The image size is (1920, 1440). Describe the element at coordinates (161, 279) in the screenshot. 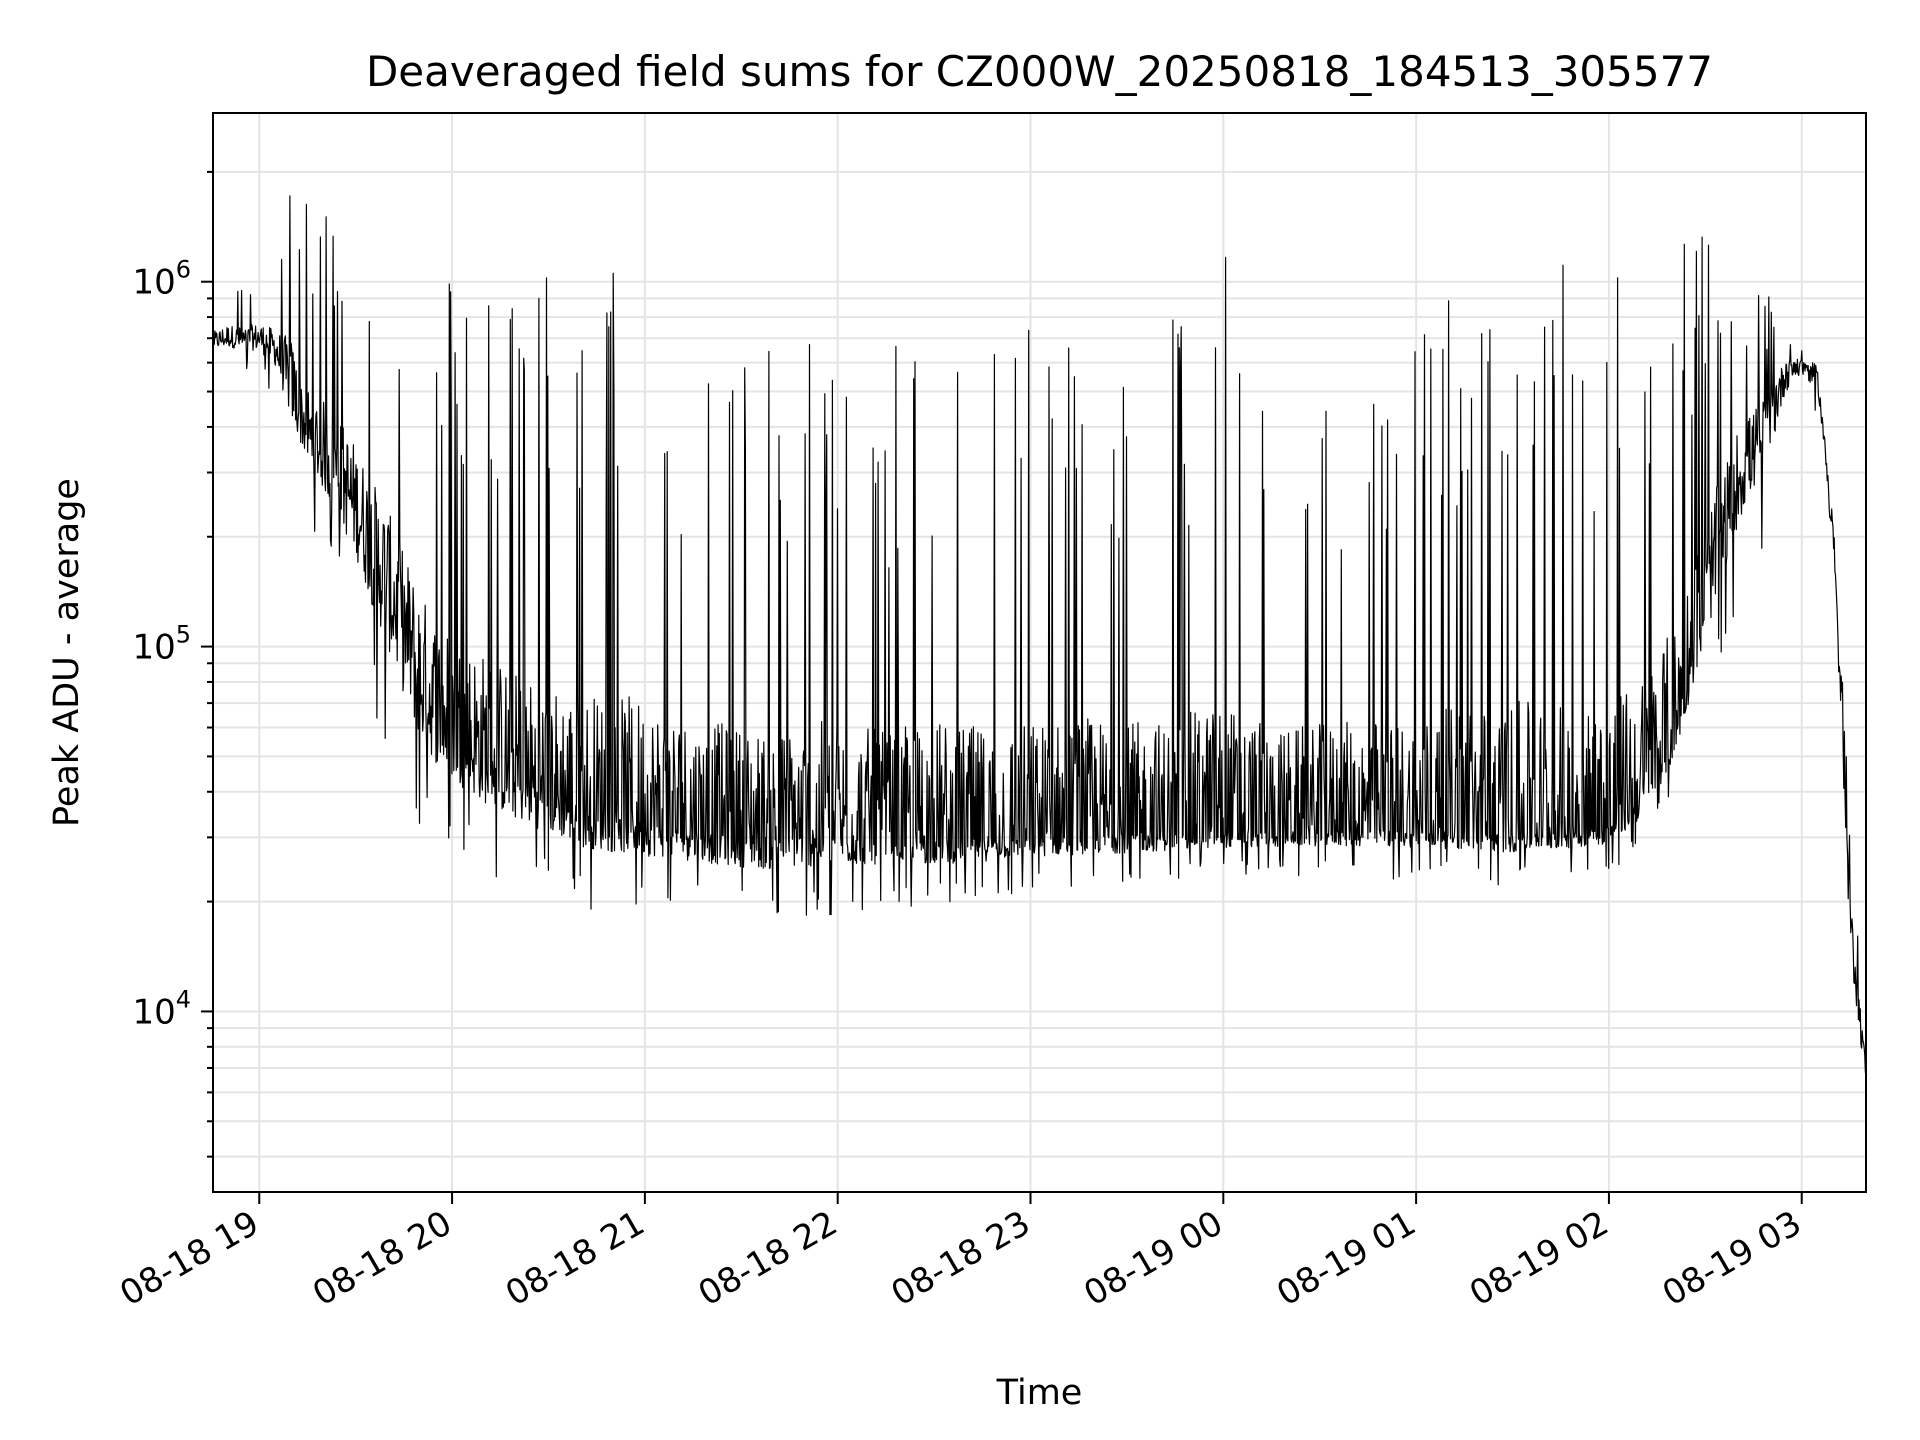

I see `y-tick-label: 10⁶` at that location.